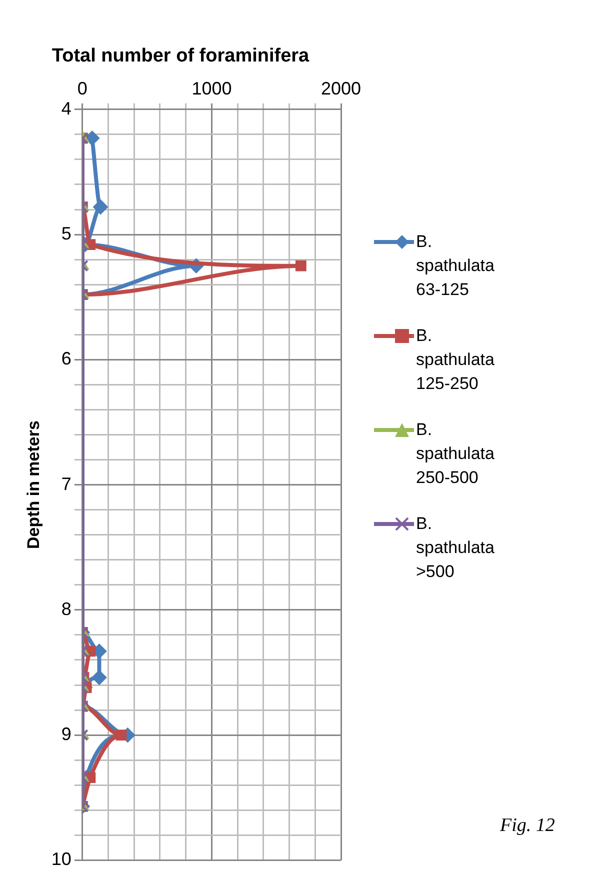 This screenshot has width=600, height=874. What do you see at coordinates (66, 358) in the screenshot?
I see `y-tick-label: 6` at bounding box center [66, 358].